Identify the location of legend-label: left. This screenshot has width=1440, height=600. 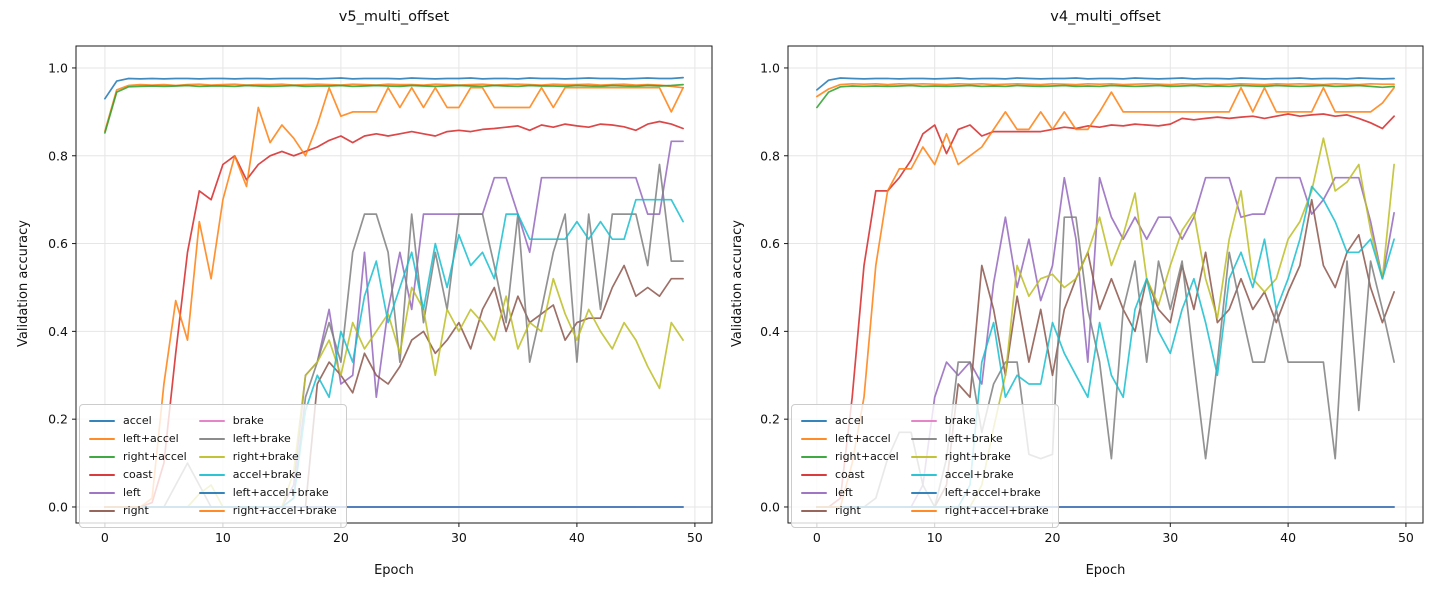
(132, 492).